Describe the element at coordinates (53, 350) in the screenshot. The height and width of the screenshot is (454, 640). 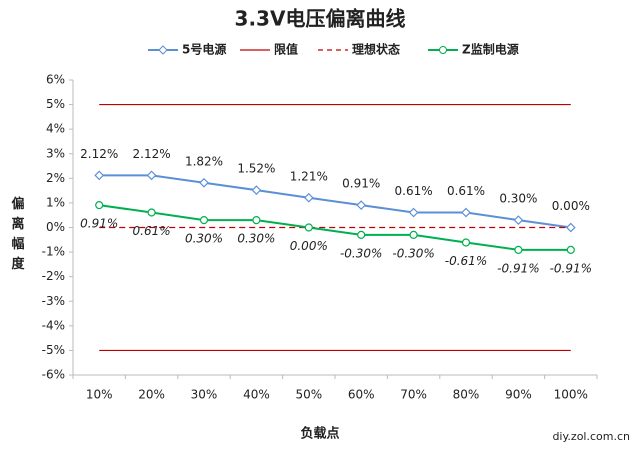
I see `y-tick-label: -5%` at that location.